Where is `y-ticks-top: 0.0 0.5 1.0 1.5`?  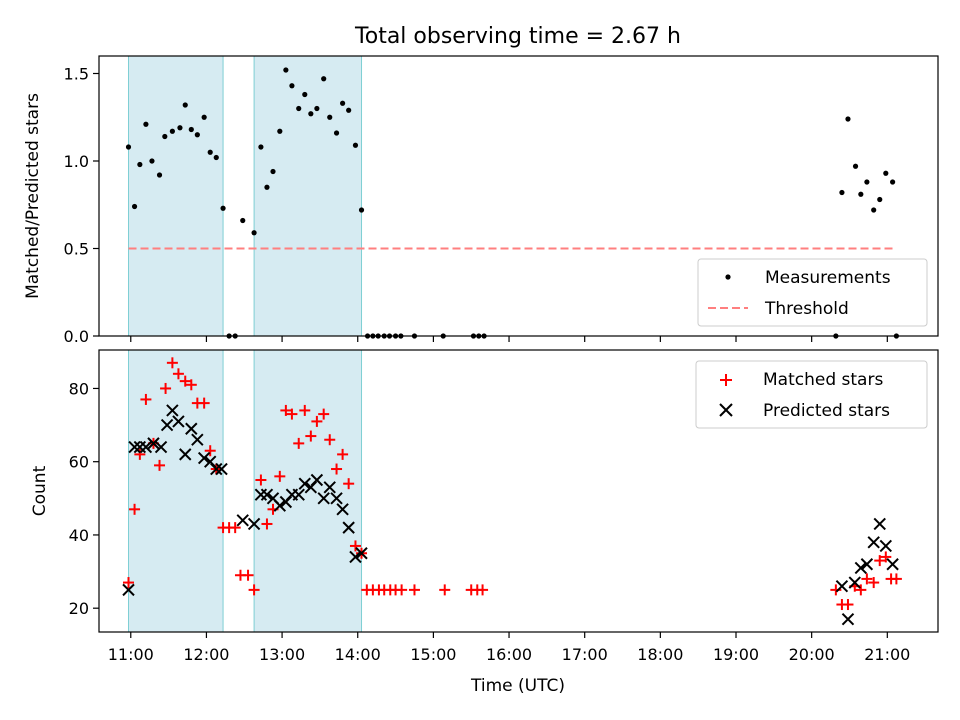
y-ticks-top: 0.0 0.5 1.0 1.5 is located at coordinates (81, 205).